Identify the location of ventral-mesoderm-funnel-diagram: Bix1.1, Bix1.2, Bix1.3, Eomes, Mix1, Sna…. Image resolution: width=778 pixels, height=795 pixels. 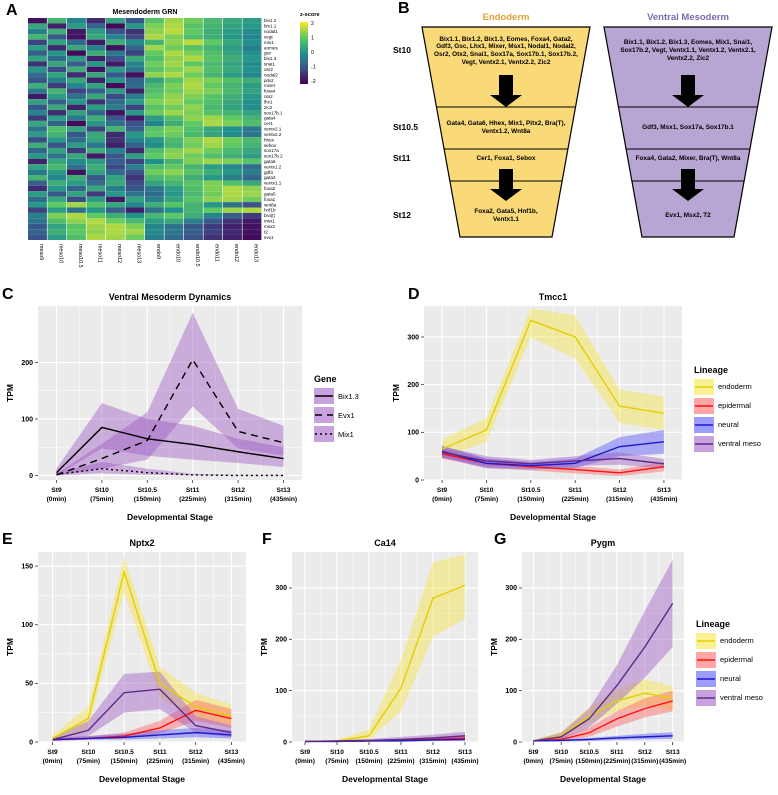
(688, 135).